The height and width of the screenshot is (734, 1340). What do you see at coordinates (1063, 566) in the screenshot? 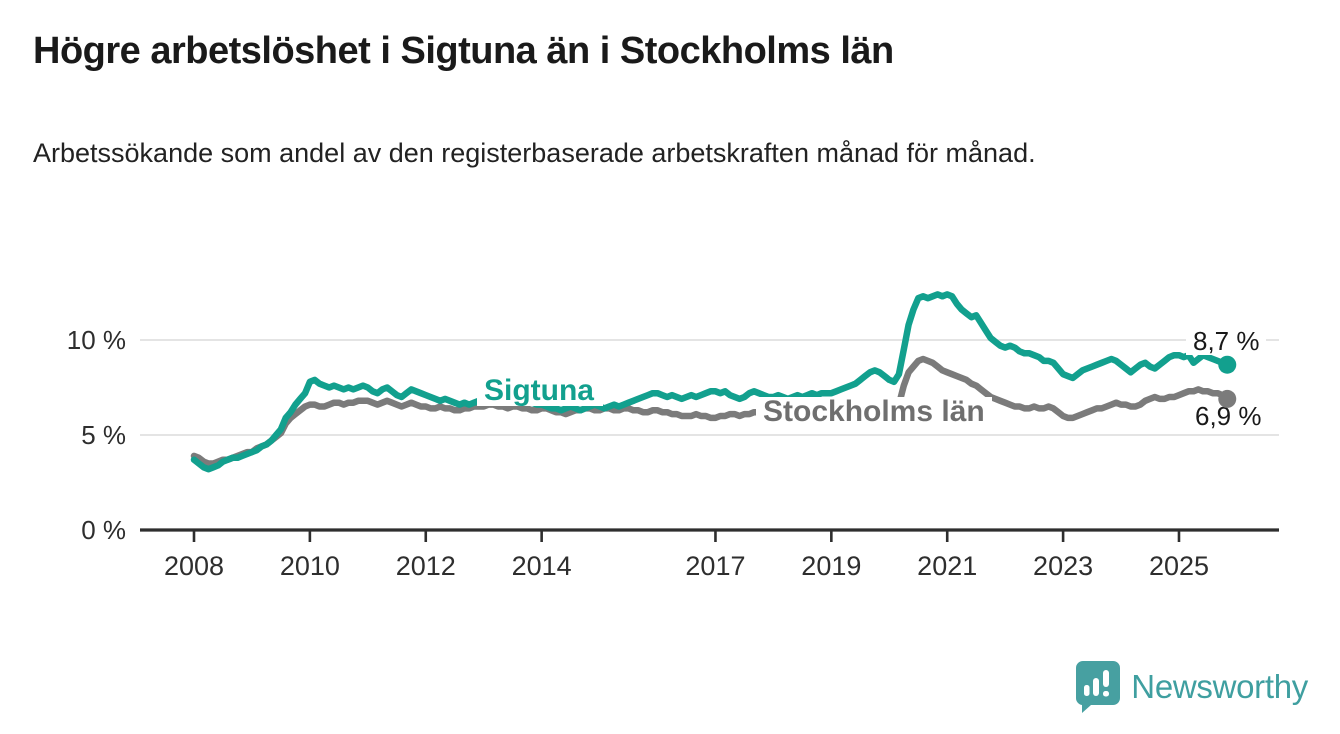
I see `x-axis-tick-label: 2023` at bounding box center [1063, 566].